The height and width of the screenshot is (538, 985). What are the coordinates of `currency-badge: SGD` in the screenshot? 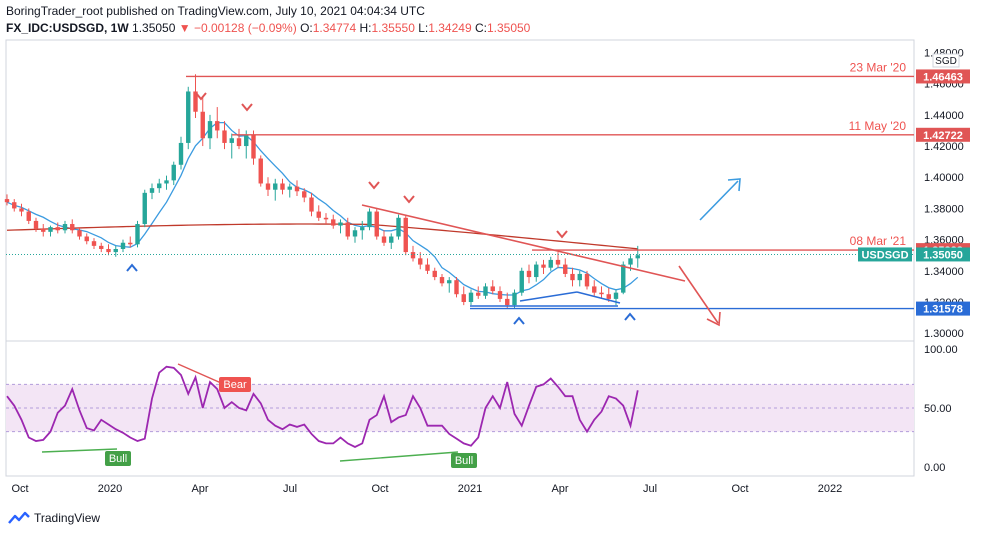 It's located at (946, 60).